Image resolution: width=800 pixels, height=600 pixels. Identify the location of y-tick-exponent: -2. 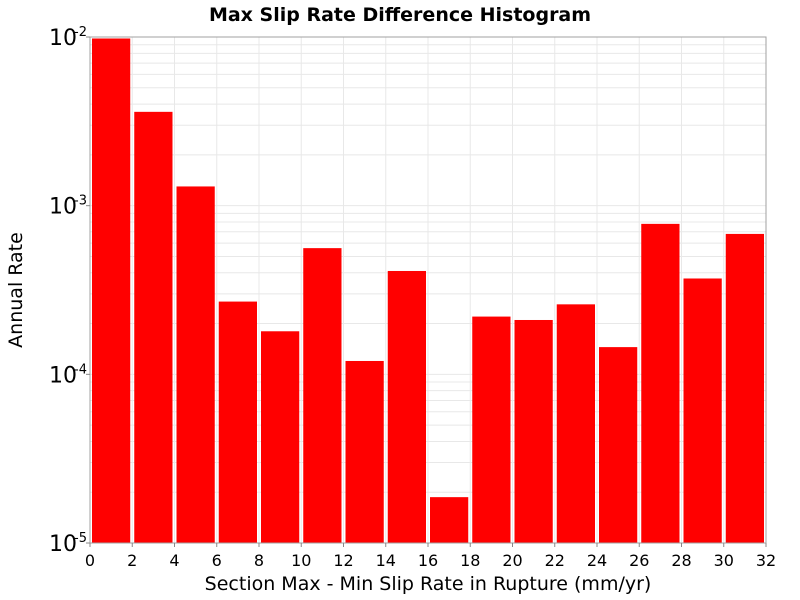
(80, 32).